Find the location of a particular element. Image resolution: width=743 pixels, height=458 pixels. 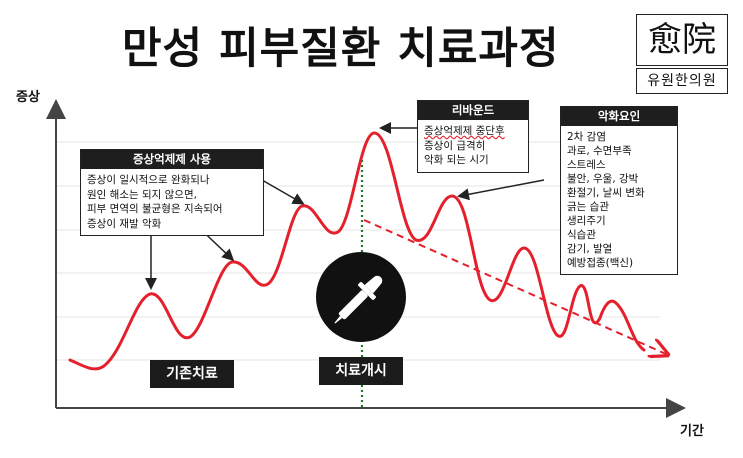

callout-line: 식습관 is located at coordinates (581, 235).